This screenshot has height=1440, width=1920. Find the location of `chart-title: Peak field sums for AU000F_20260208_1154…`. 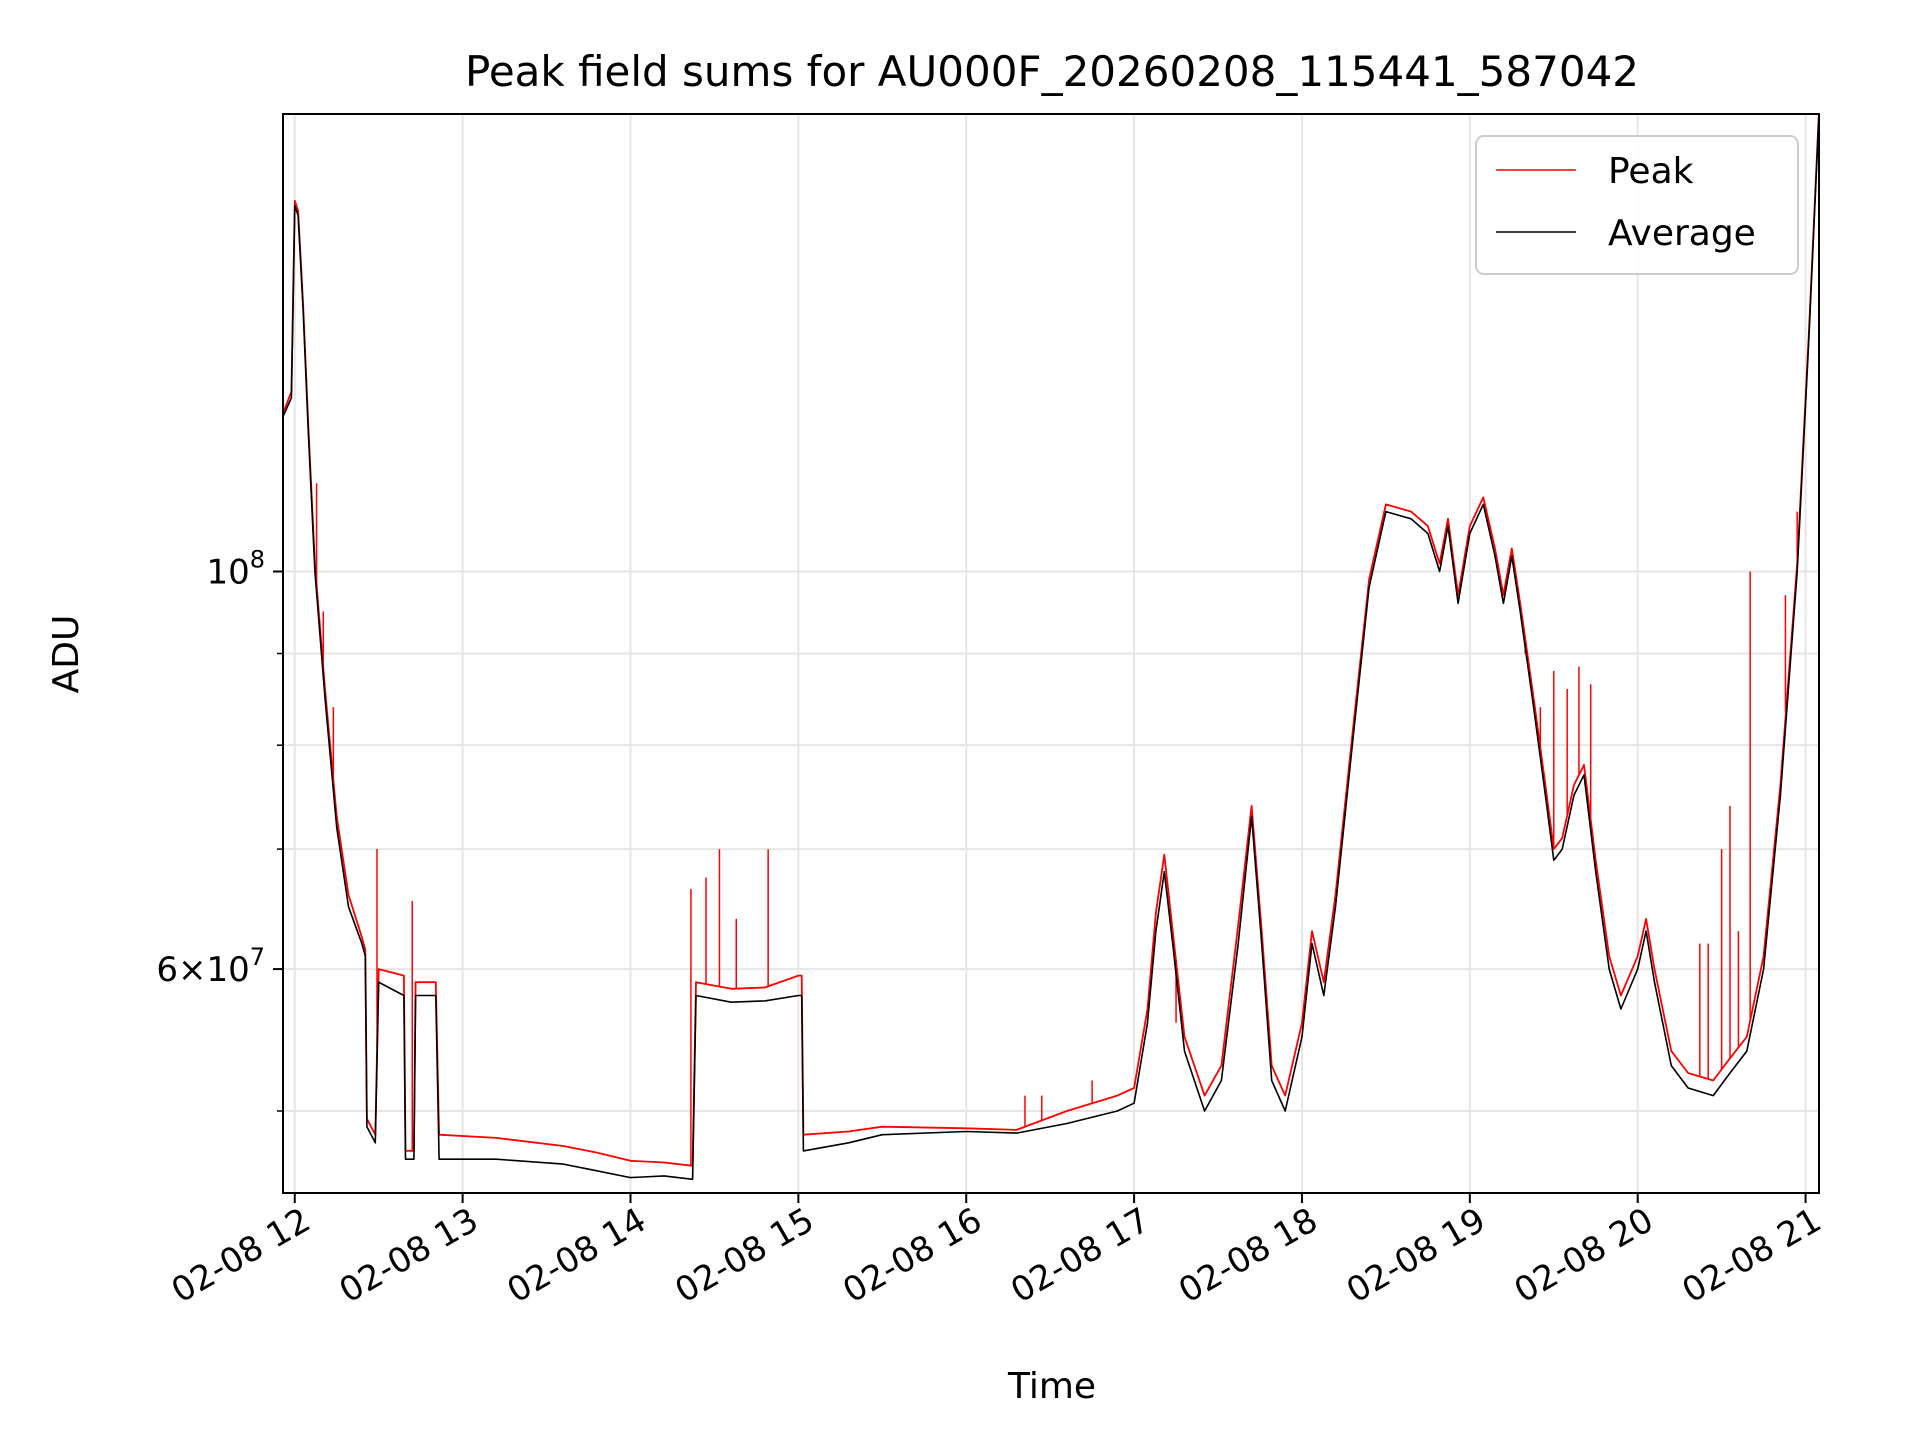

chart-title: Peak field sums for AU000F_20260208_1154… is located at coordinates (1052, 71).